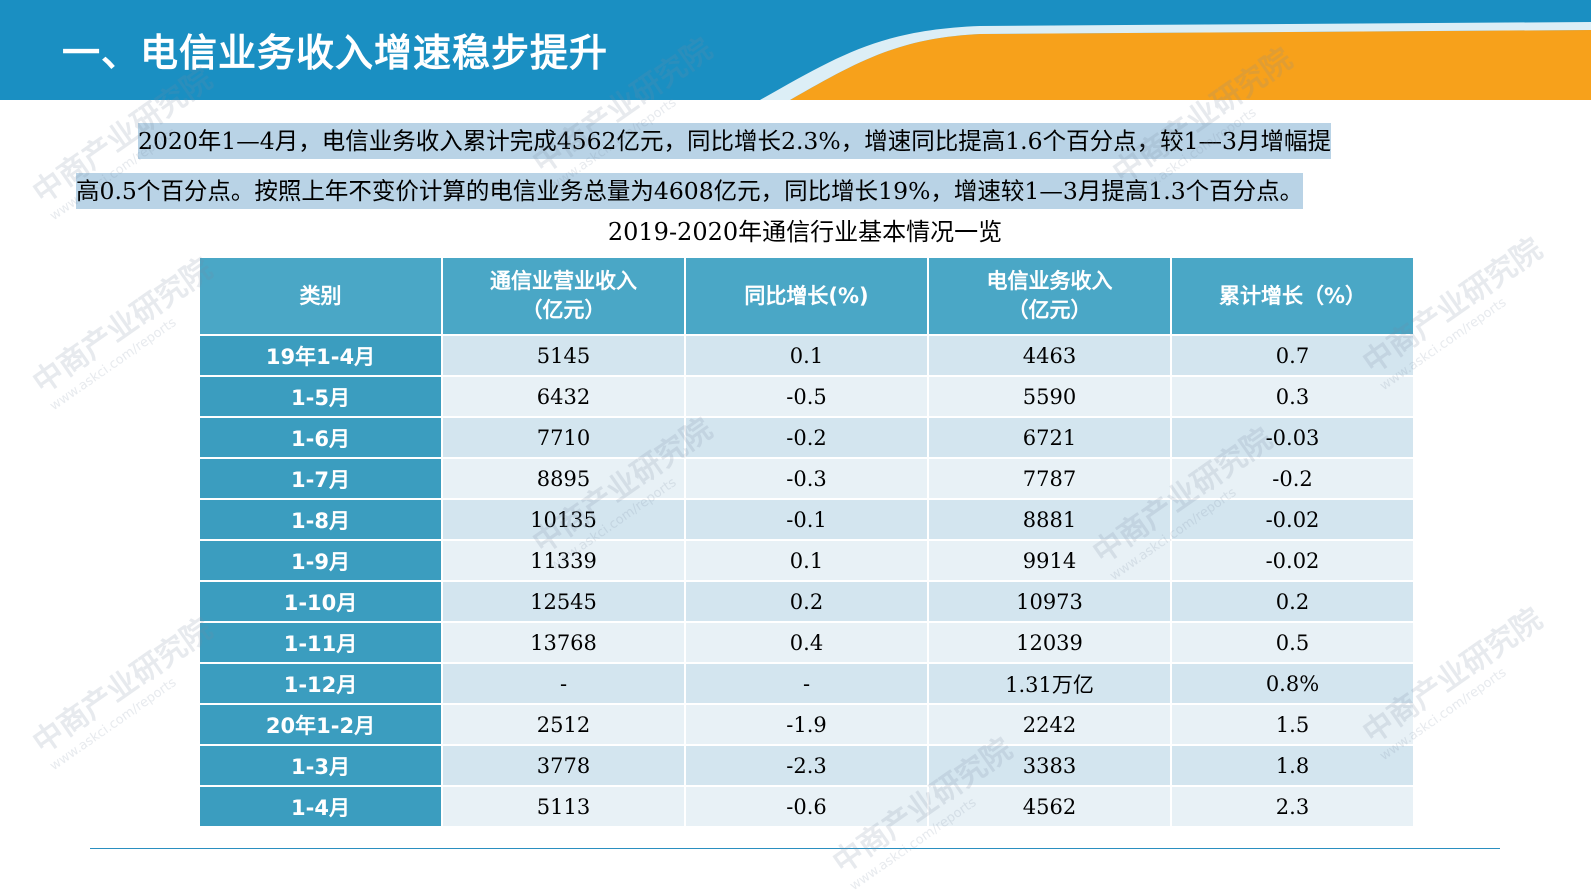 Image resolution: width=1591 pixels, height=894 pixels. I want to click on table-row: 1-5月 6432 -0.5 5590 0.3, so click(806, 396).